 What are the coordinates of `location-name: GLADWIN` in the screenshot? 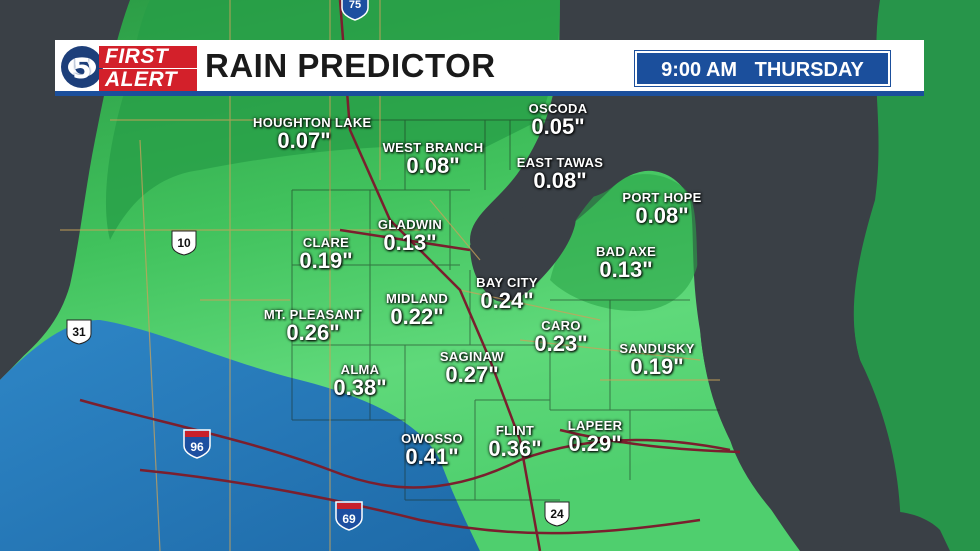 It's located at (410, 224).